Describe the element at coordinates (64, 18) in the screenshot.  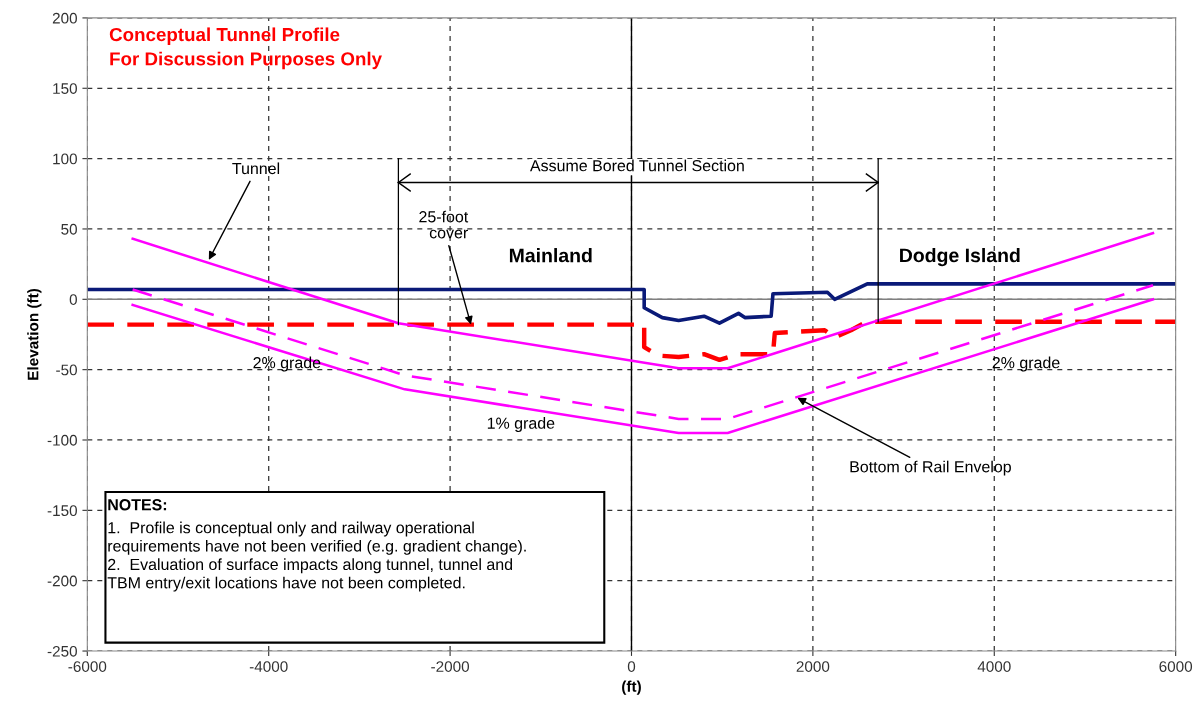
I see `y-tick-label: 200` at that location.